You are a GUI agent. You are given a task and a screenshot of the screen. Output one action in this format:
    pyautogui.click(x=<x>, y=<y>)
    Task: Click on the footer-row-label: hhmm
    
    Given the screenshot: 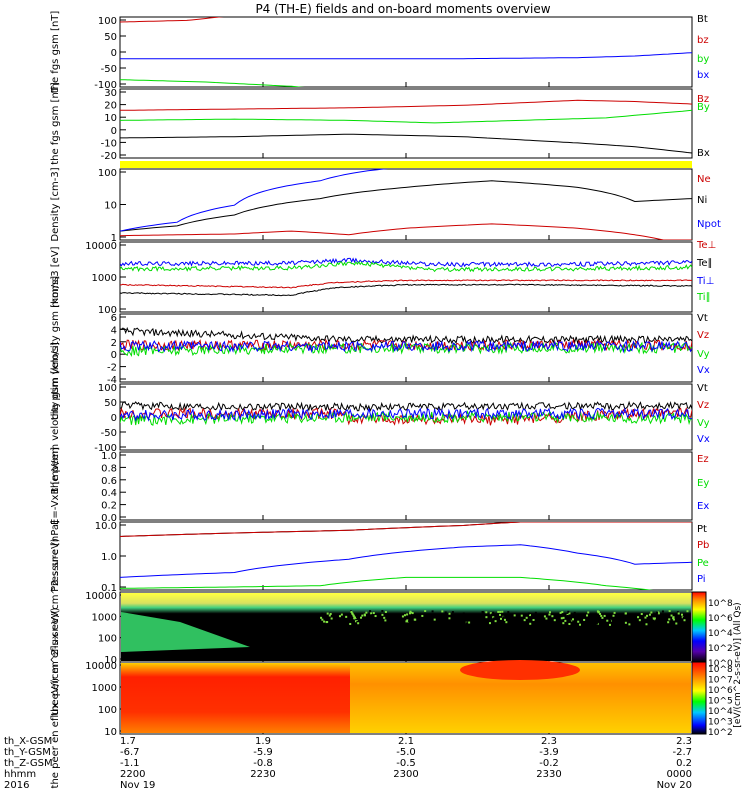 What is the action you would take?
    pyautogui.click(x=20, y=774)
    